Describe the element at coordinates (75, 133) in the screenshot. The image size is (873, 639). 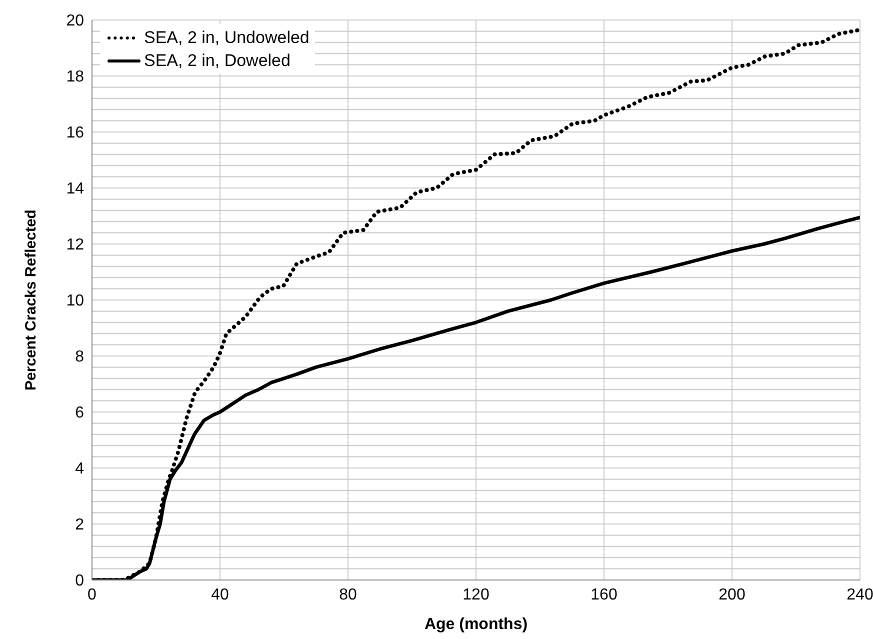
I see `y-tick-label: 16` at that location.